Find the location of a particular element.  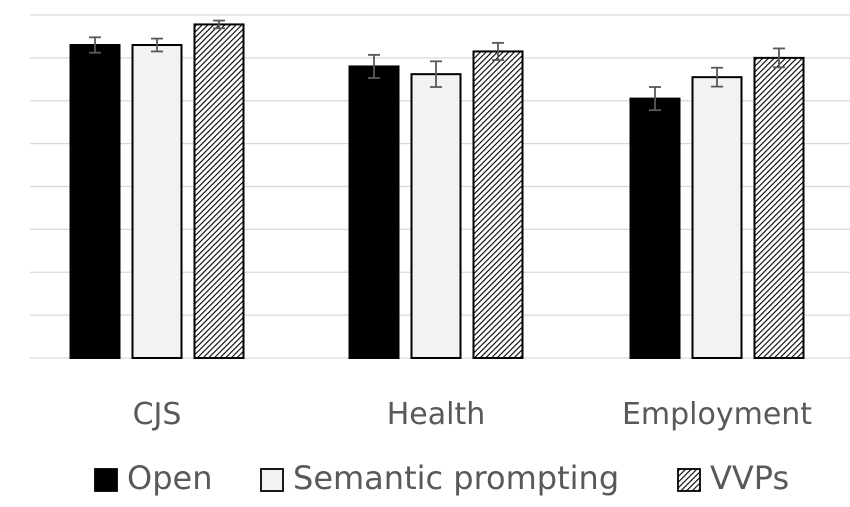

legend-label: Open is located at coordinates (169, 478).